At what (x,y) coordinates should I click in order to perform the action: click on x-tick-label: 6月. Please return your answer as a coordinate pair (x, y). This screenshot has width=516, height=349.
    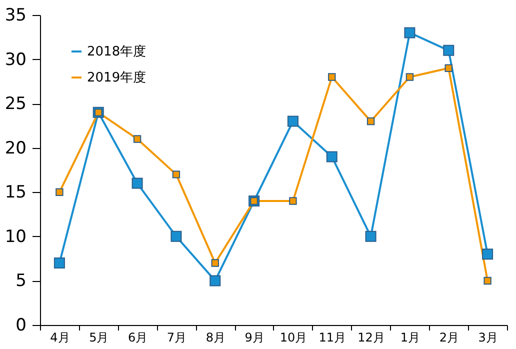
    Looking at the image, I should click on (138, 337).